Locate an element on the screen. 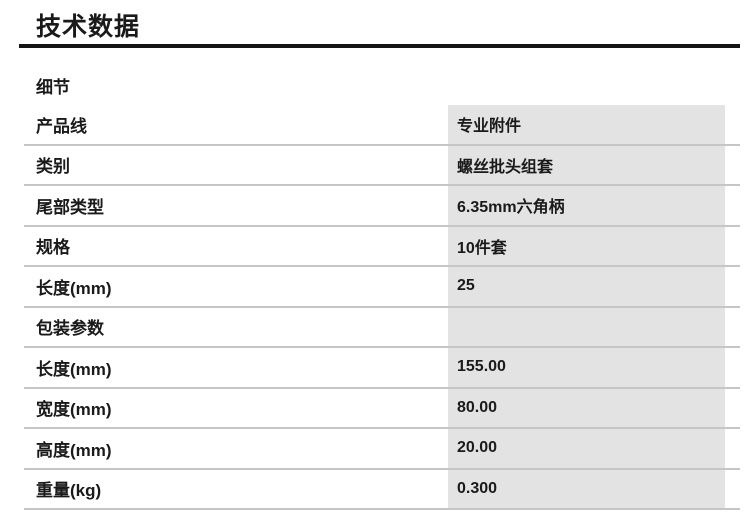  row-value: 155.00 is located at coordinates (586, 367).